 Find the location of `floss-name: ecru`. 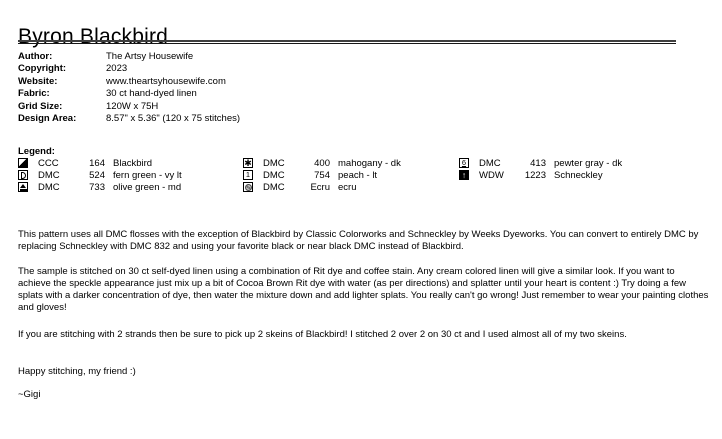

floss-name: ecru is located at coordinates (347, 187).